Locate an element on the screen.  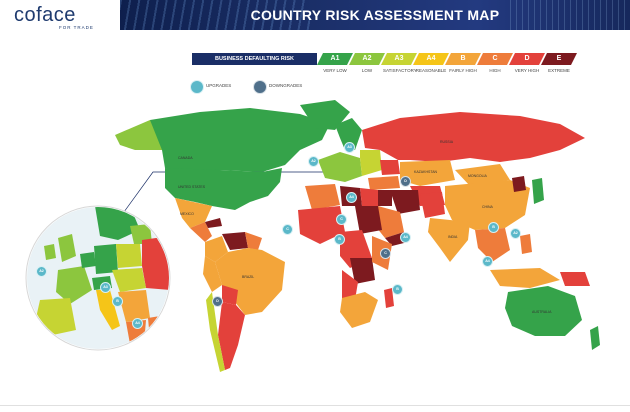
region-colombia is located at coordinates (216, 249).